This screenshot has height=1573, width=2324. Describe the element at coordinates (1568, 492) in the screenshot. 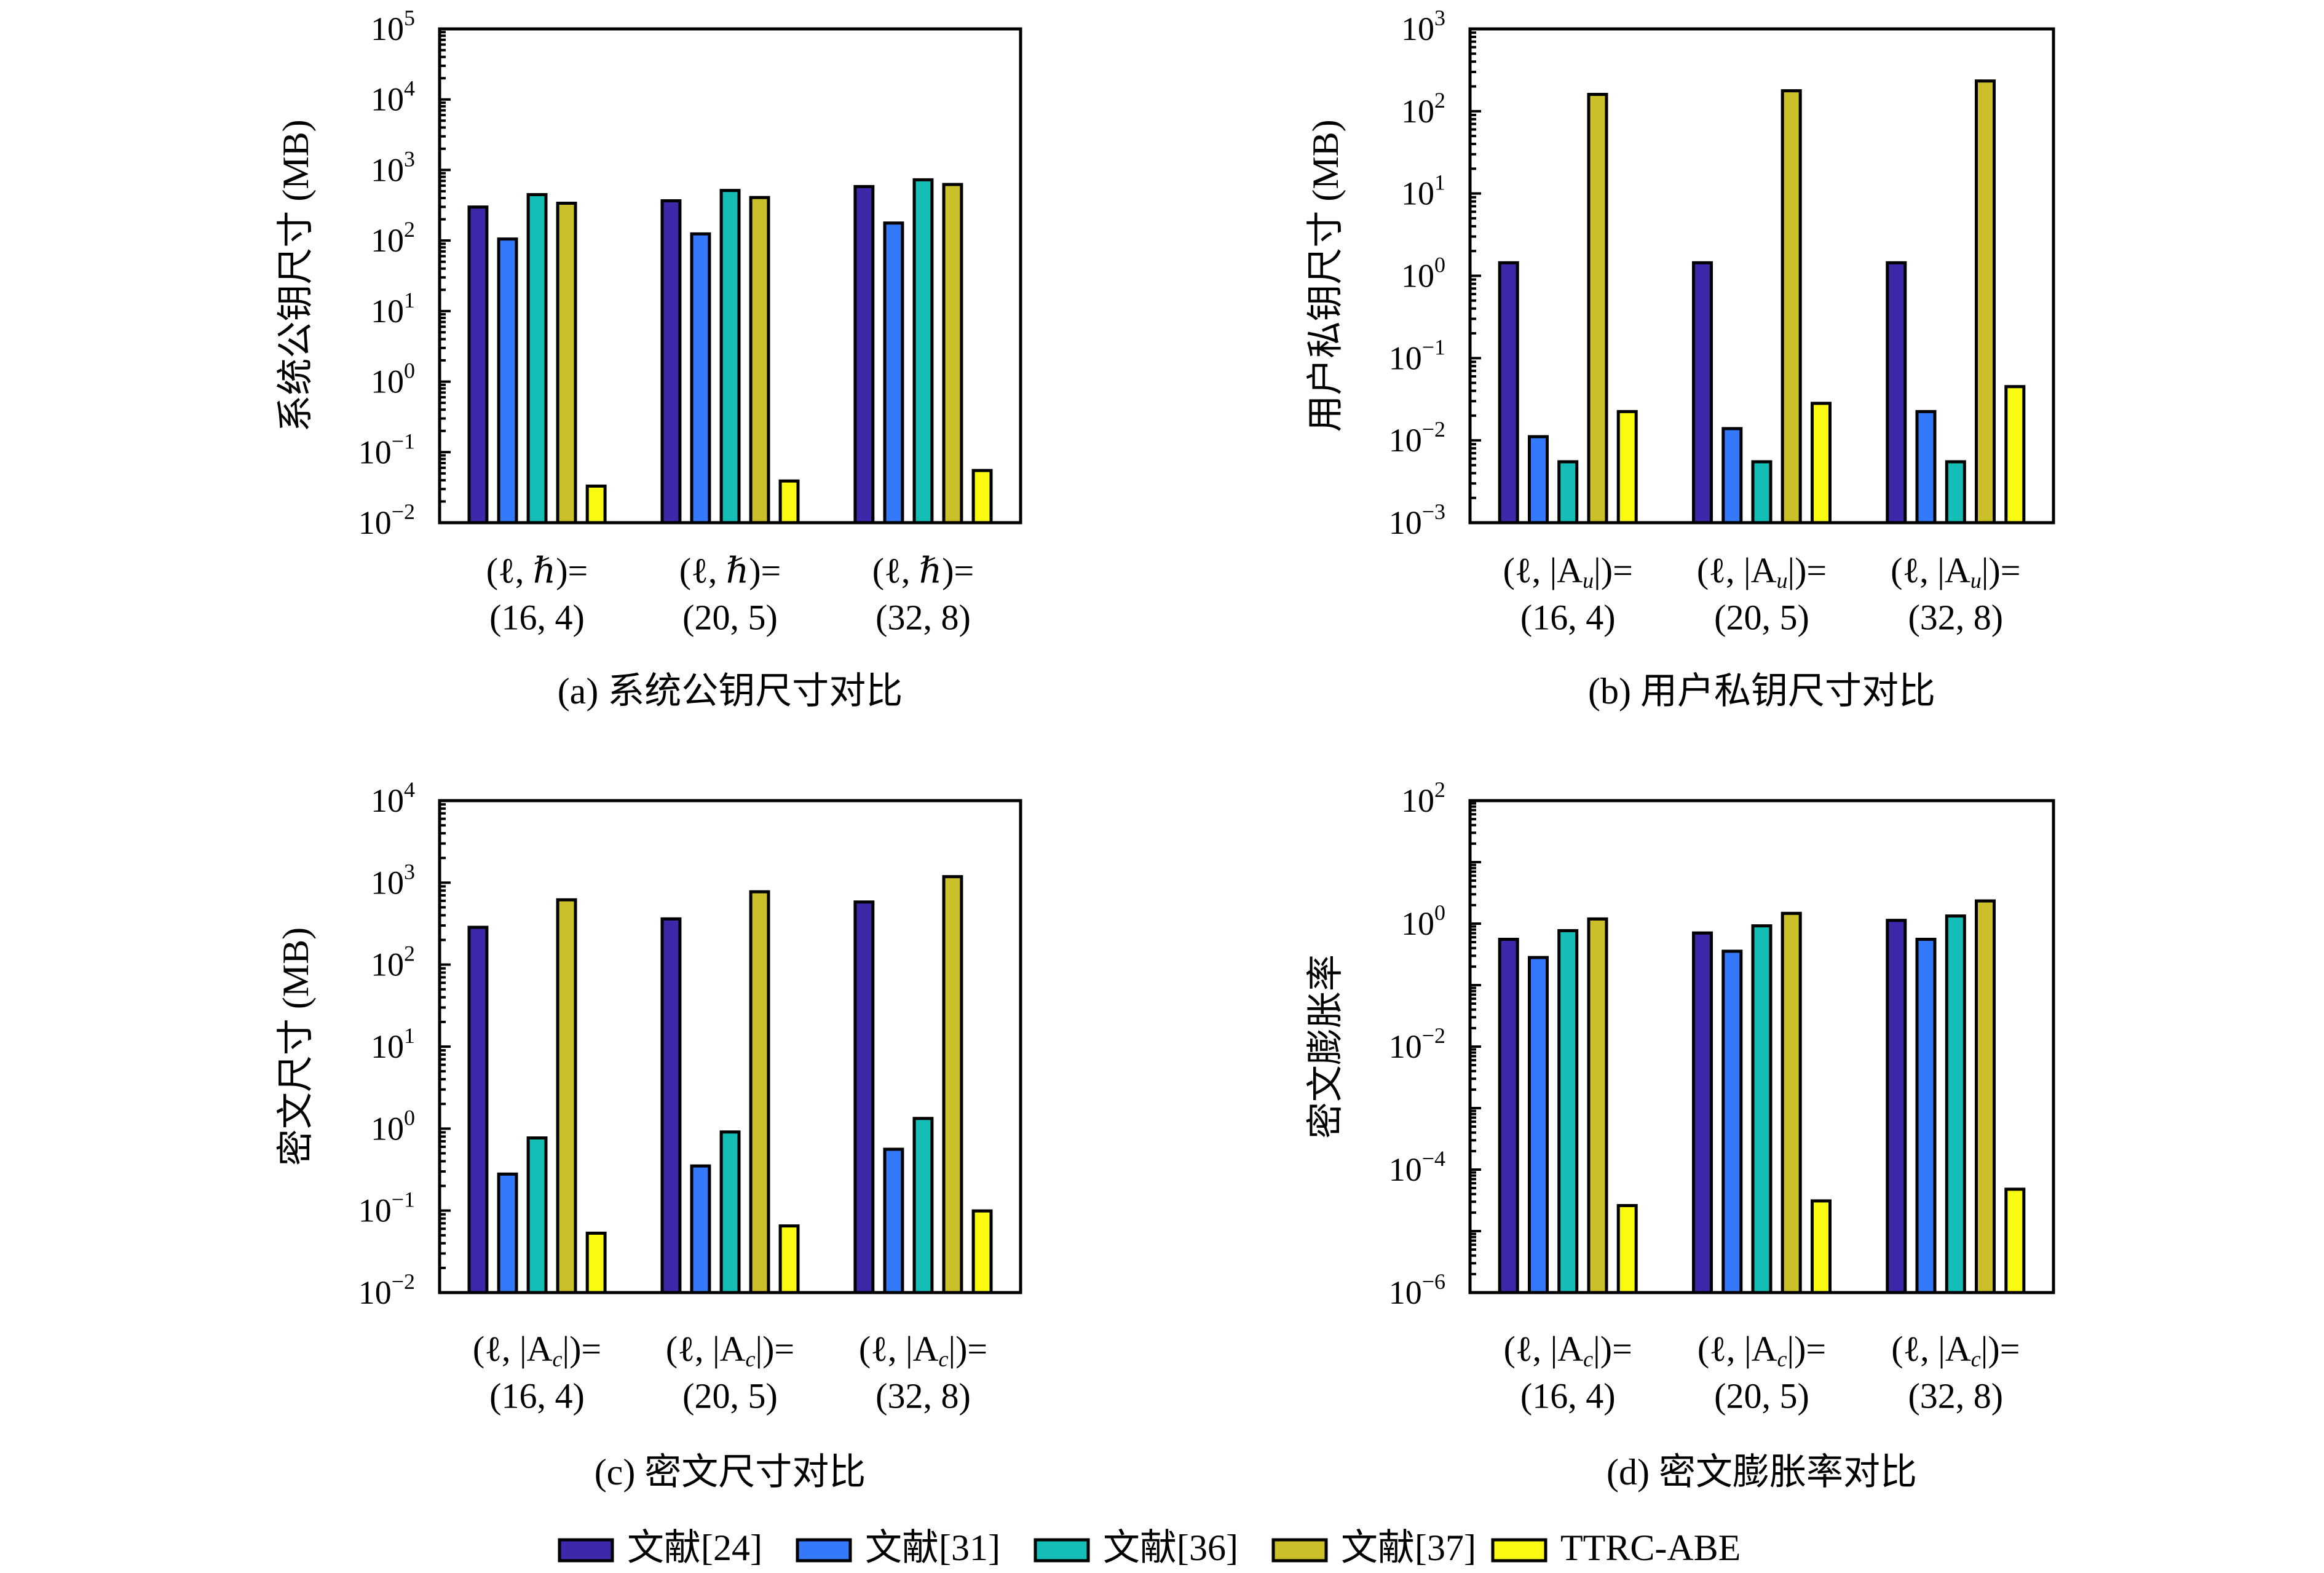

I see `bar-b-g1-s3` at that location.